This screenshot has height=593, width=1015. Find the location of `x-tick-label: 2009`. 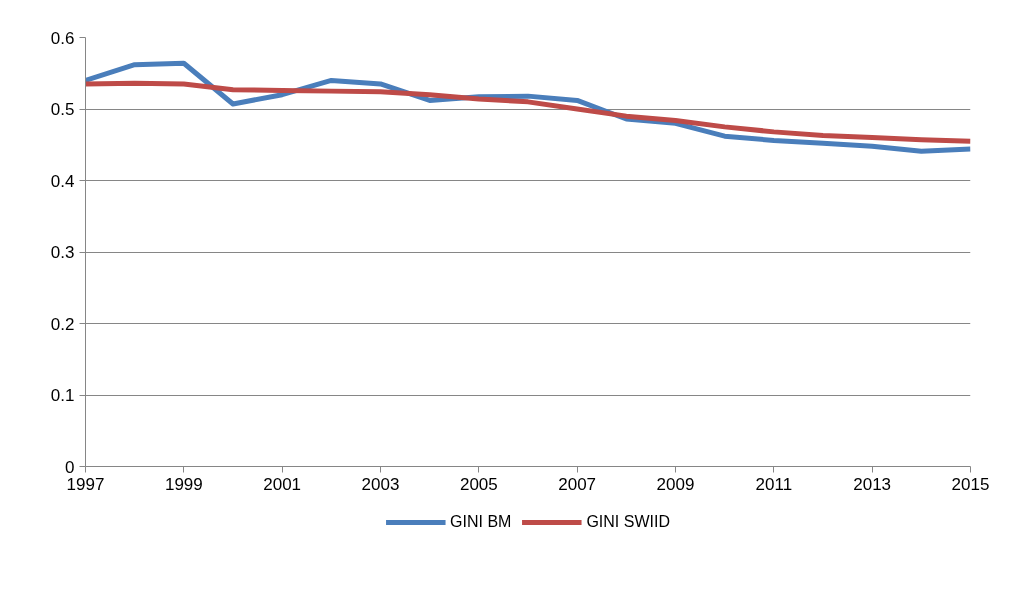

x-tick-label: 2009 is located at coordinates (675, 484).